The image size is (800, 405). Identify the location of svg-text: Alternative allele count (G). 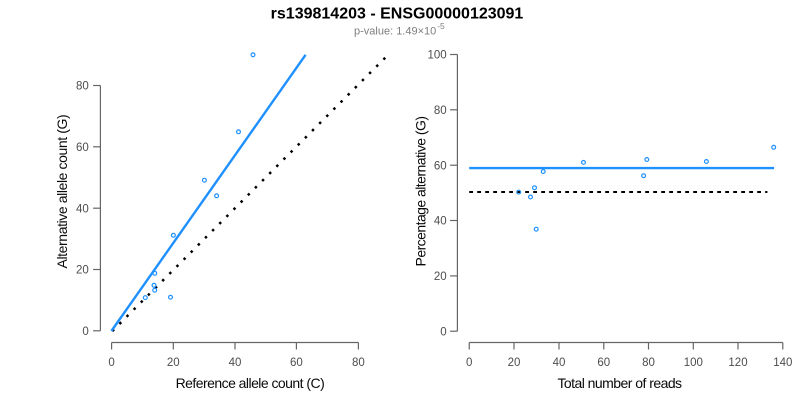
(62, 192).